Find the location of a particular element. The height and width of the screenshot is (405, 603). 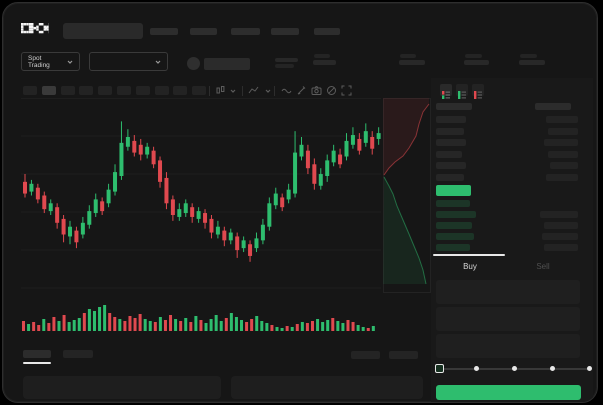

buy-submit-button is located at coordinates (508, 392).